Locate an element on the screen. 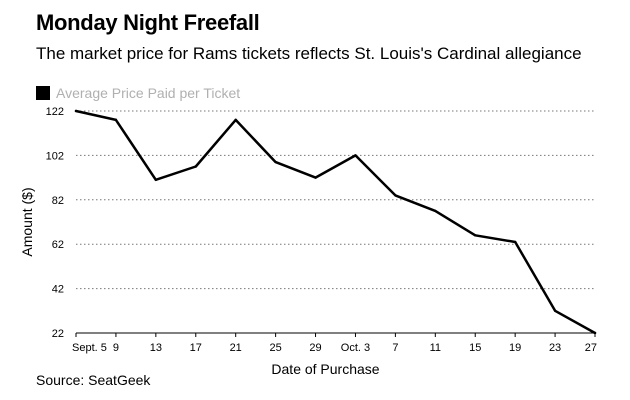 The height and width of the screenshot is (400, 630). legend-label: Average Price Paid per Ticket is located at coordinates (148, 93).